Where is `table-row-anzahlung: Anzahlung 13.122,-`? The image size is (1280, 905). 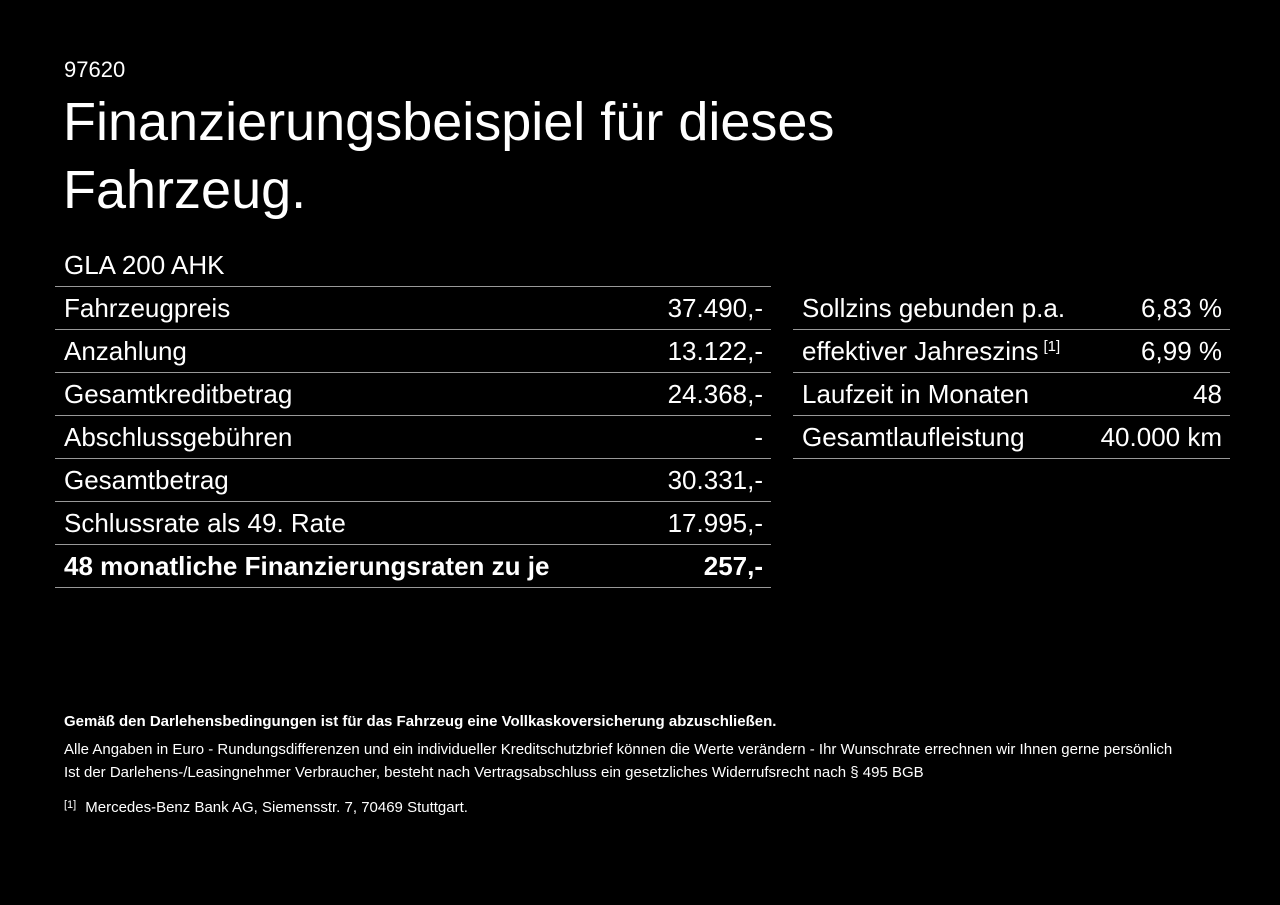 table-row-anzahlung: Anzahlung 13.122,- is located at coordinates (413, 351).